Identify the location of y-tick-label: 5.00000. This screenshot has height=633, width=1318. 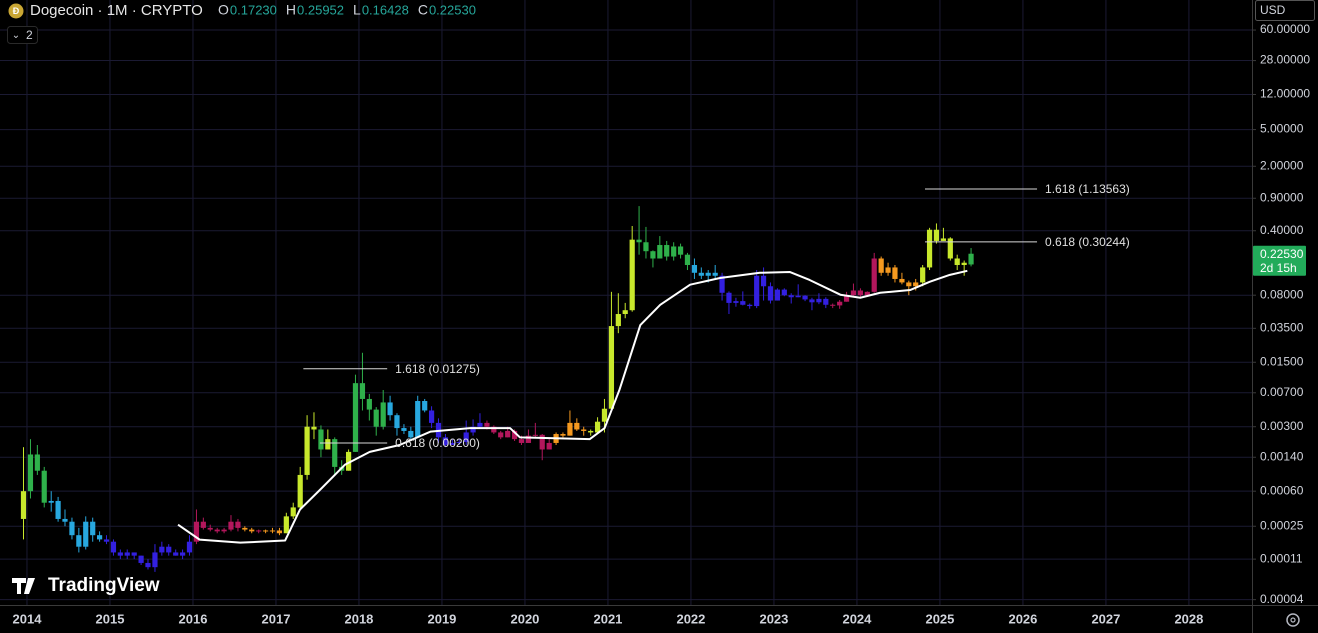
(1282, 129).